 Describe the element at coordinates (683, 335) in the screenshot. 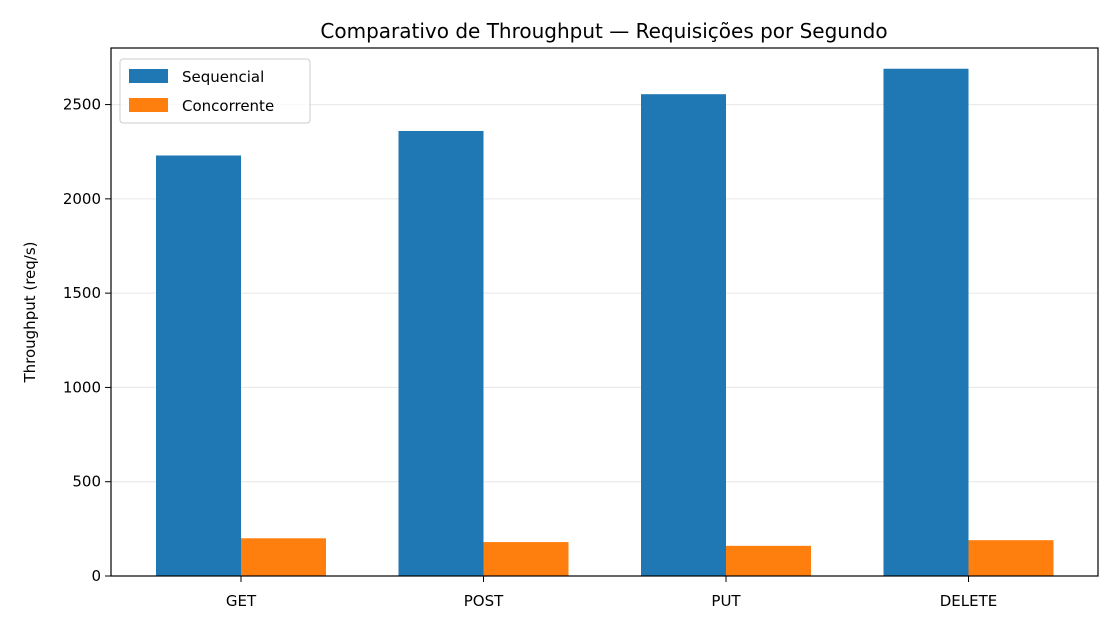

I see `bar-sequencial-put` at that location.